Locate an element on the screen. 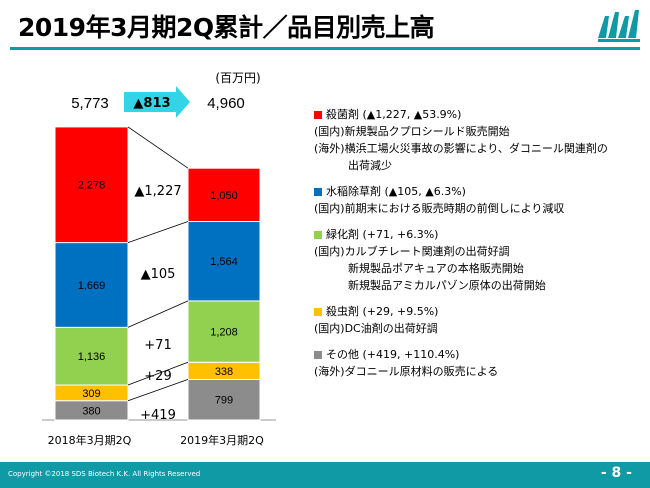  page-title: 2019年3月期2Q累計／品目別売上高 is located at coordinates (226, 27).